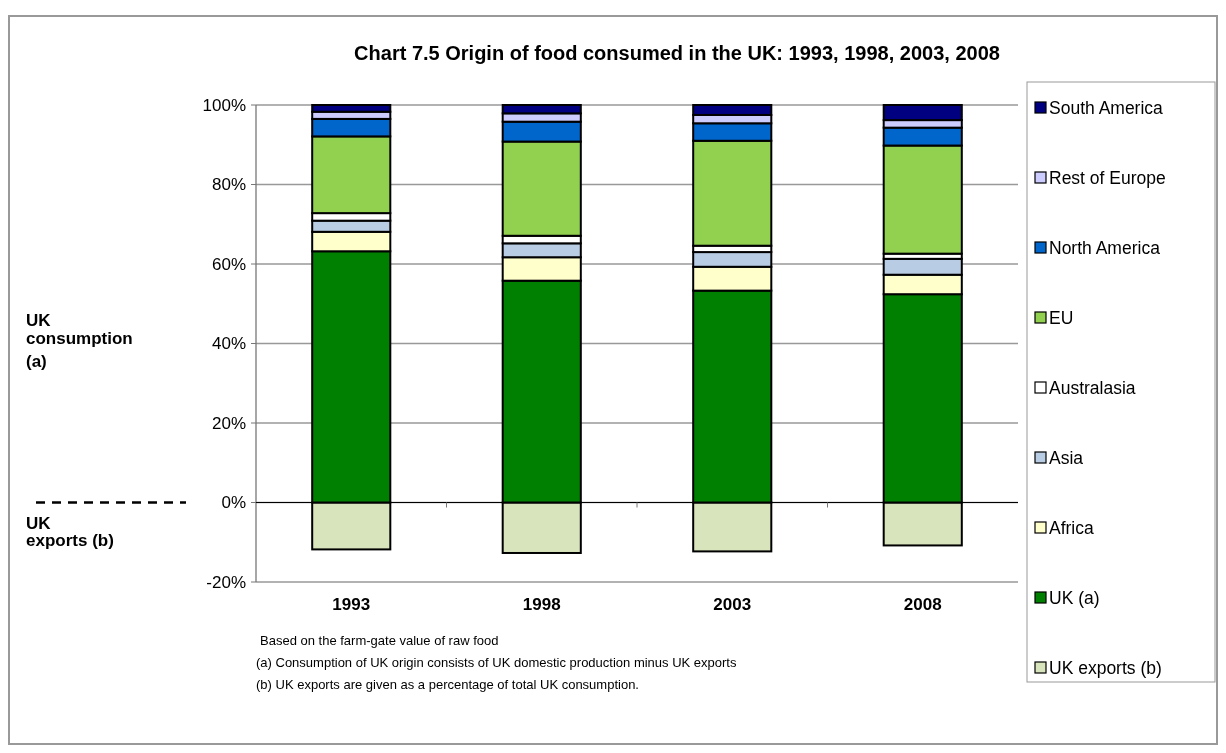 The width and height of the screenshot is (1226, 753). Describe the element at coordinates (1105, 248) in the screenshot. I see `legend-label: North America` at that location.